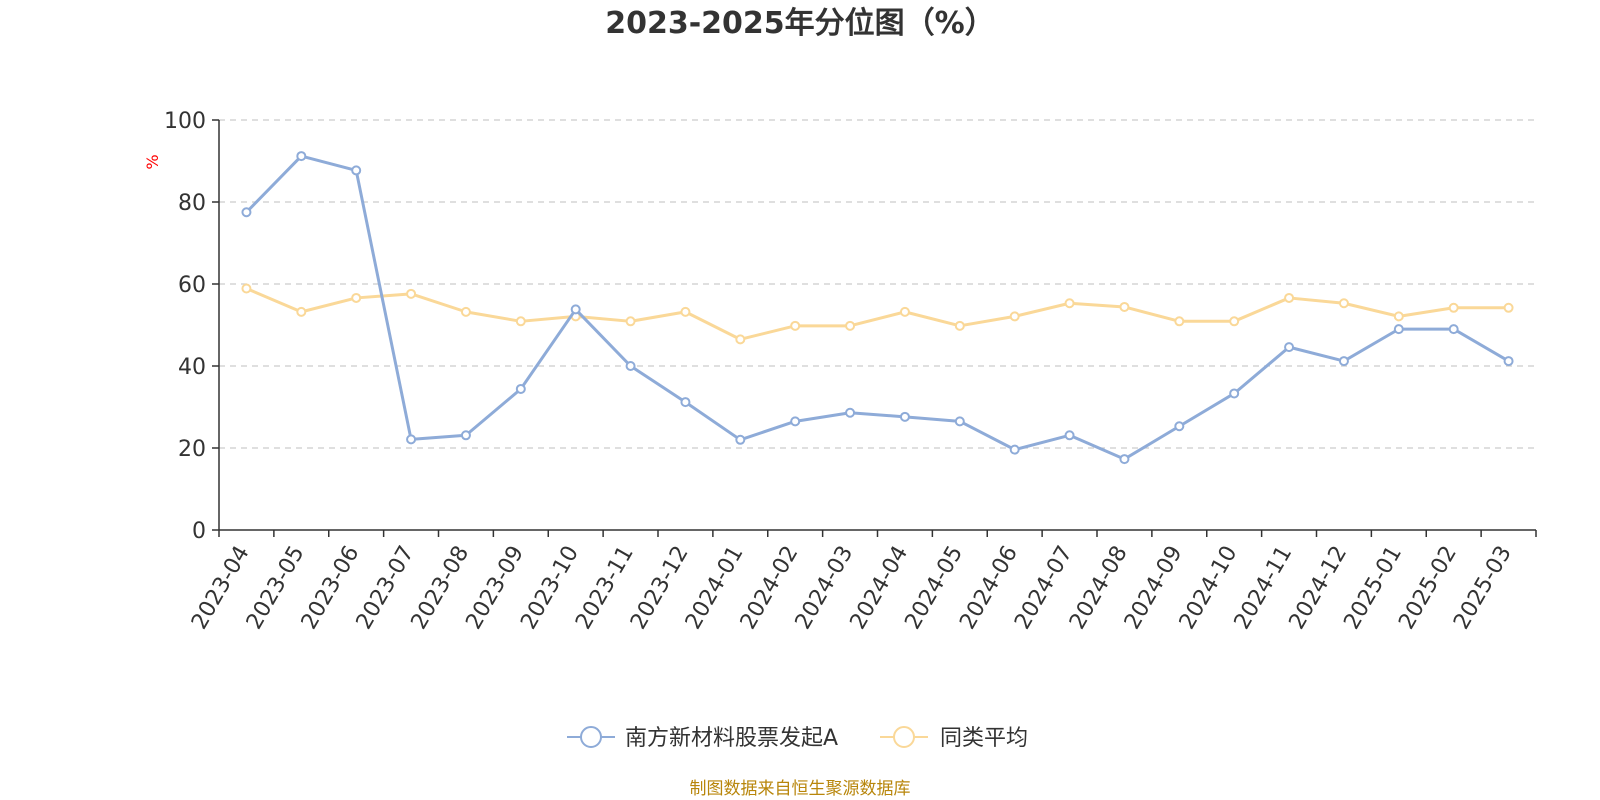  I want to click on legend-item-series-1: 南方新材料股票发起A, so click(702, 738).